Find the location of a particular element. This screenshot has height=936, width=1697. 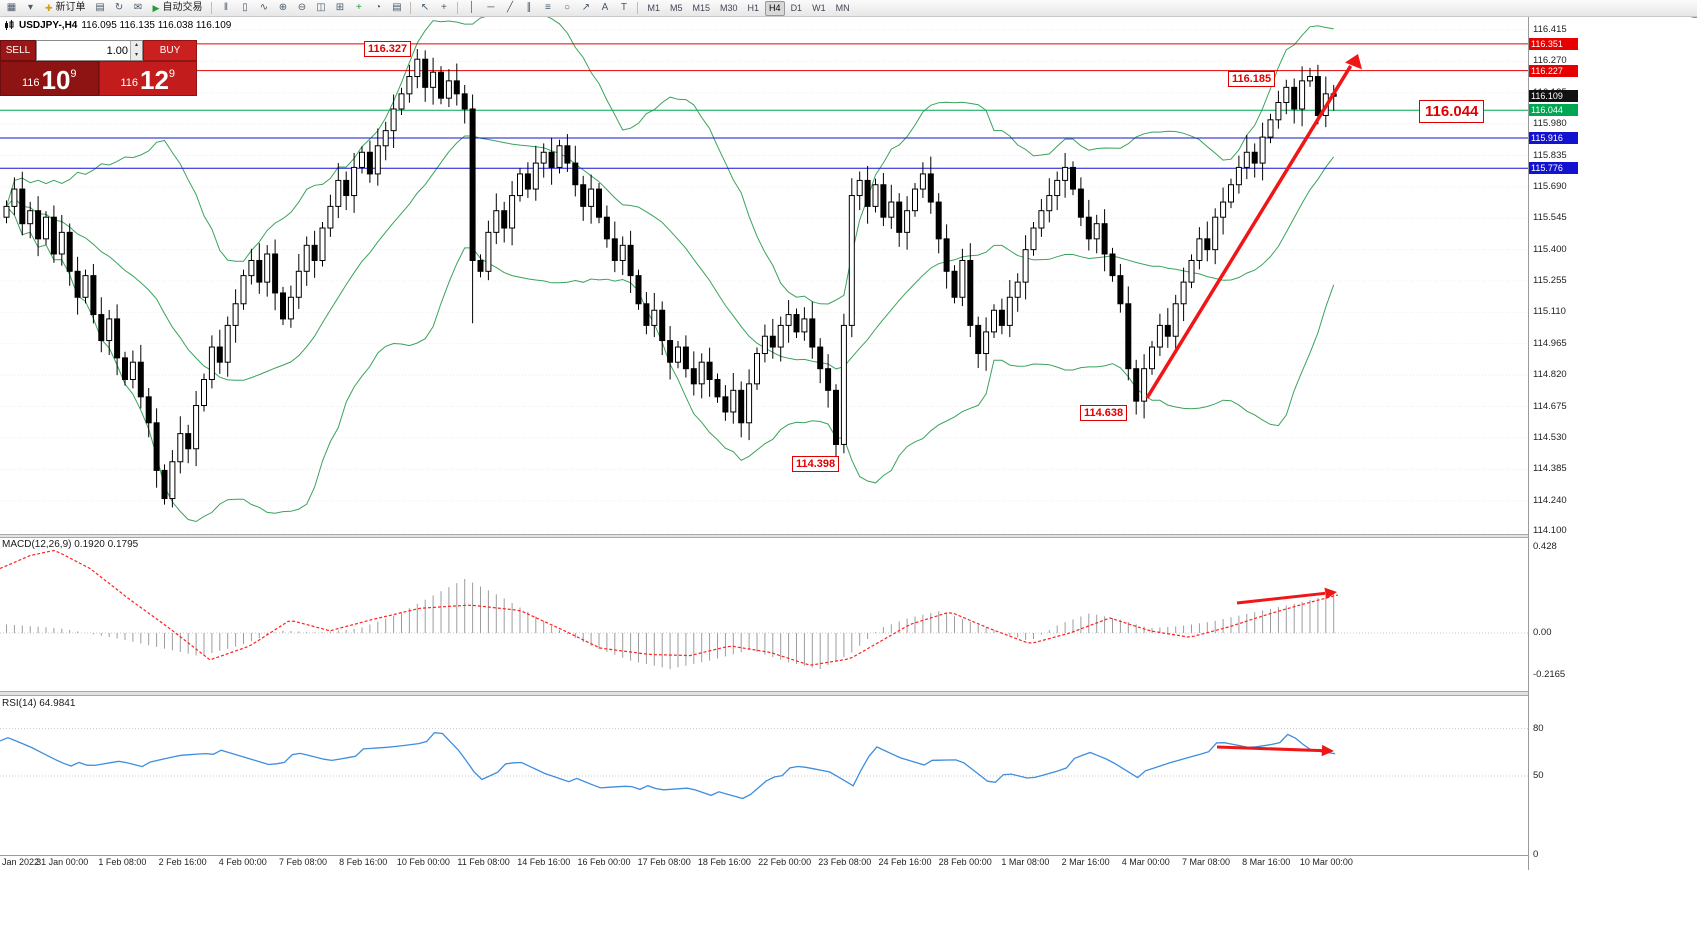

time-label: 23 Feb 08:00 is located at coordinates (845, 862).